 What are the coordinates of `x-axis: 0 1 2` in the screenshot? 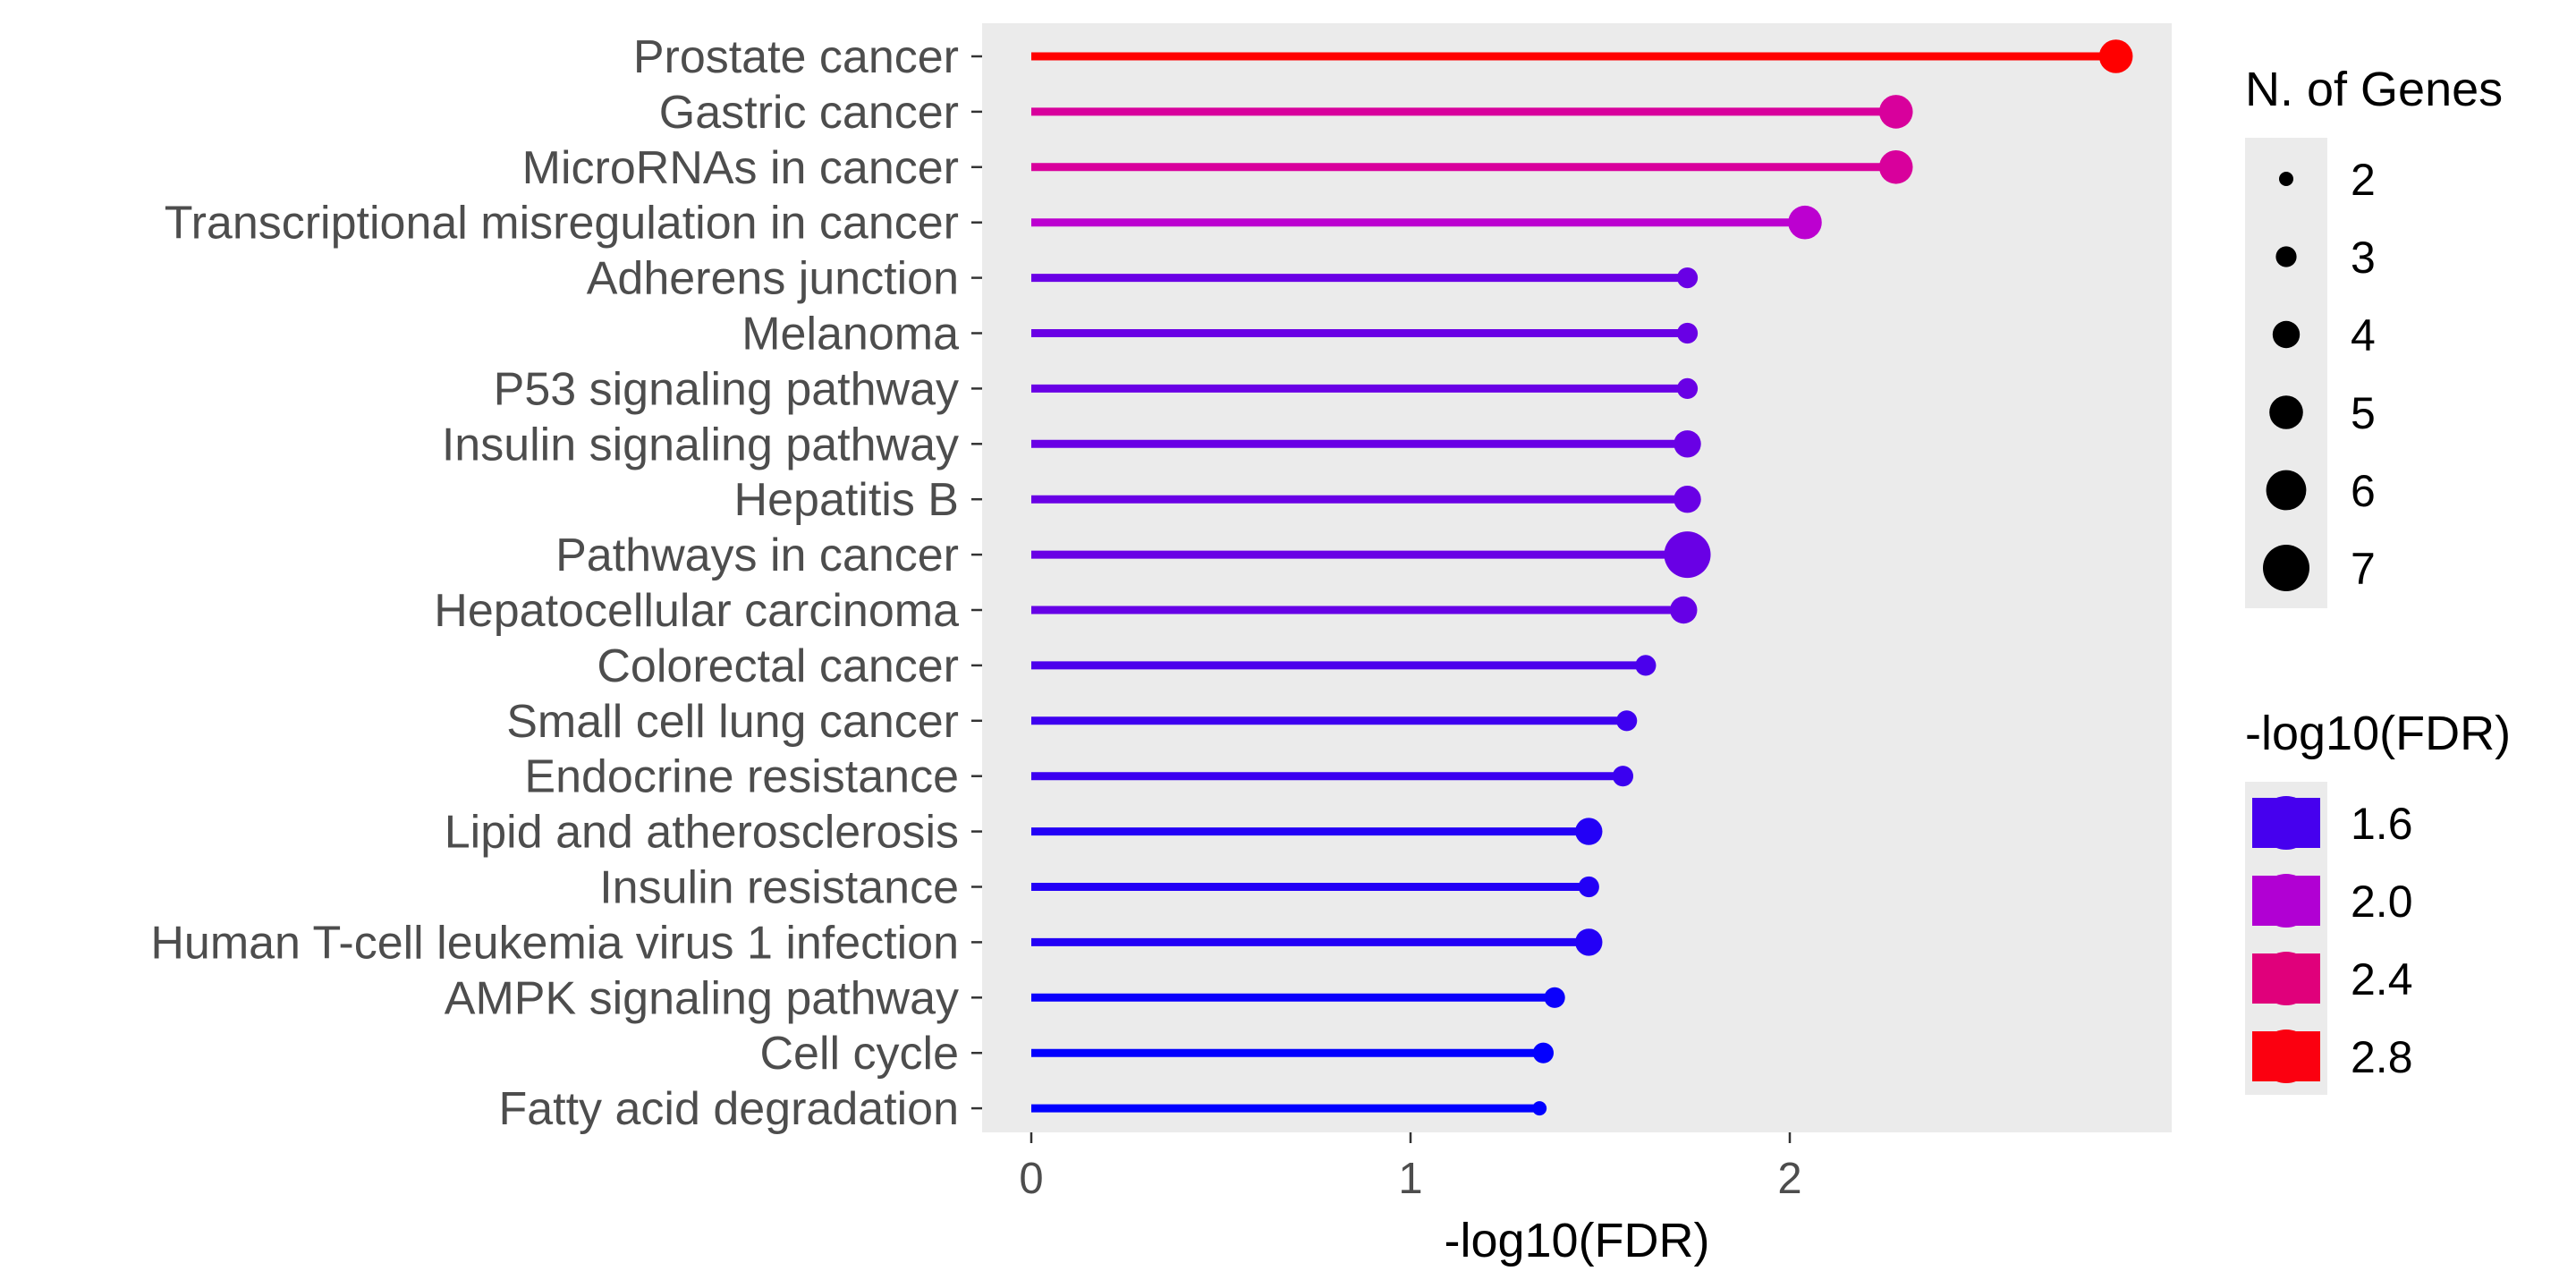 It's located at (1410, 1167).